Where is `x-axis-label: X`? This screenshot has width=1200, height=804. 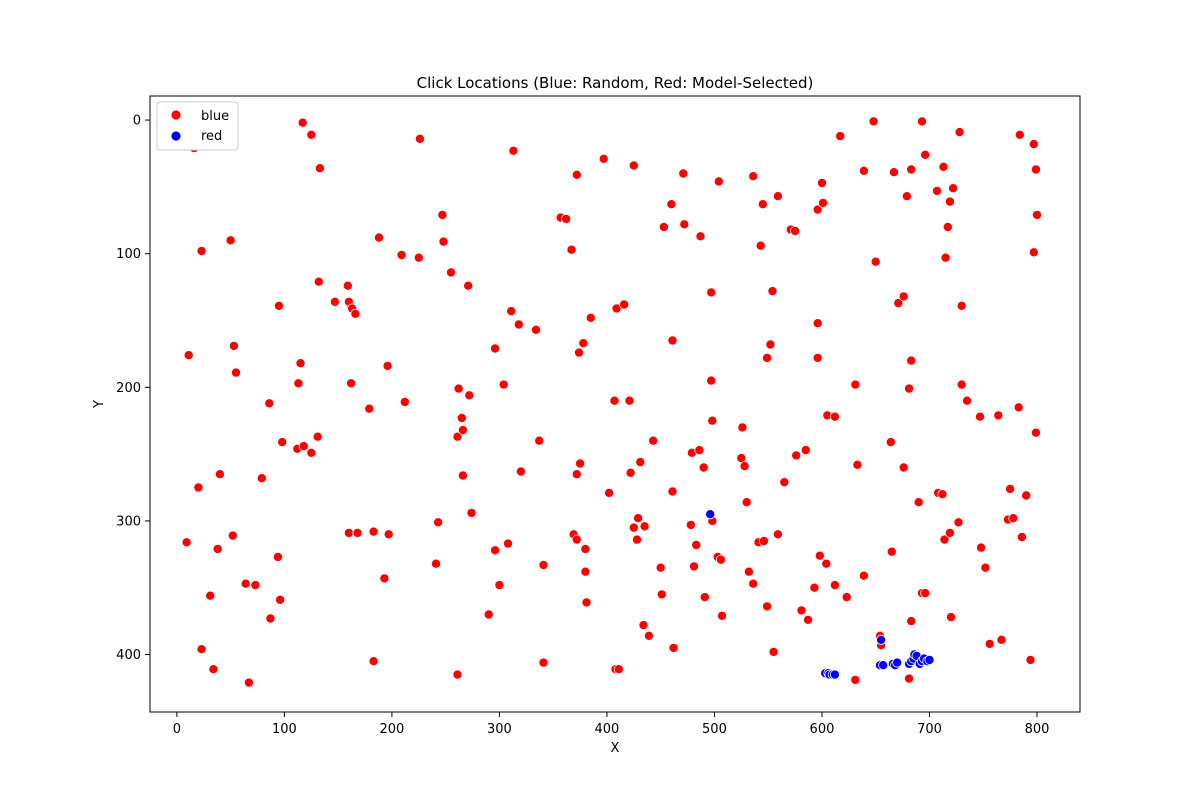
x-axis-label: X is located at coordinates (615, 748).